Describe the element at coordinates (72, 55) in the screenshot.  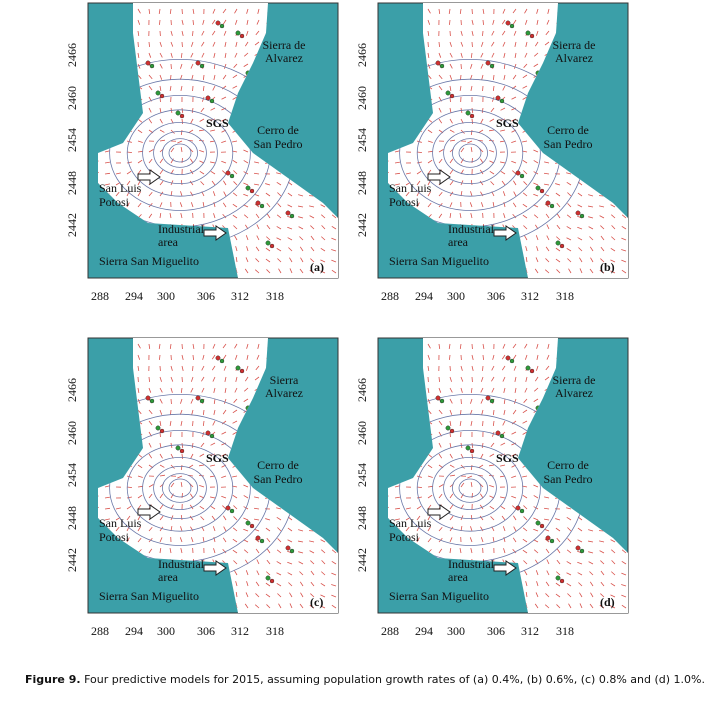
I see `y-tick-label: 2466` at that location.